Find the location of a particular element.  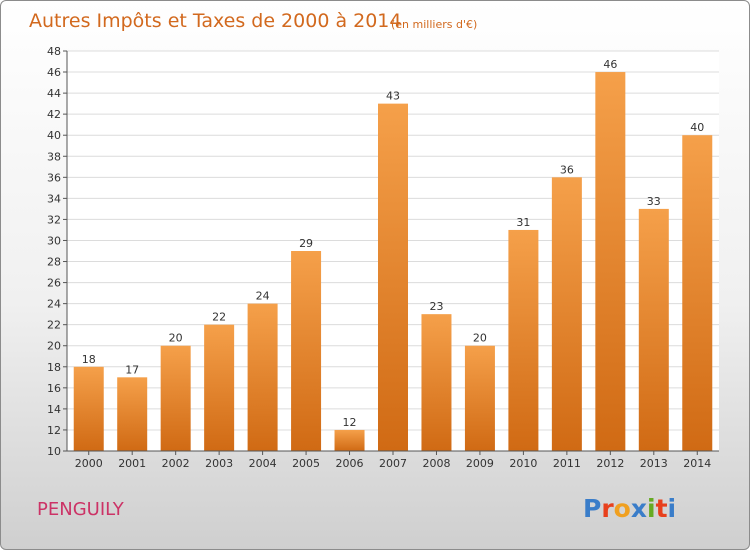

value-label: 17 is located at coordinates (132, 369).